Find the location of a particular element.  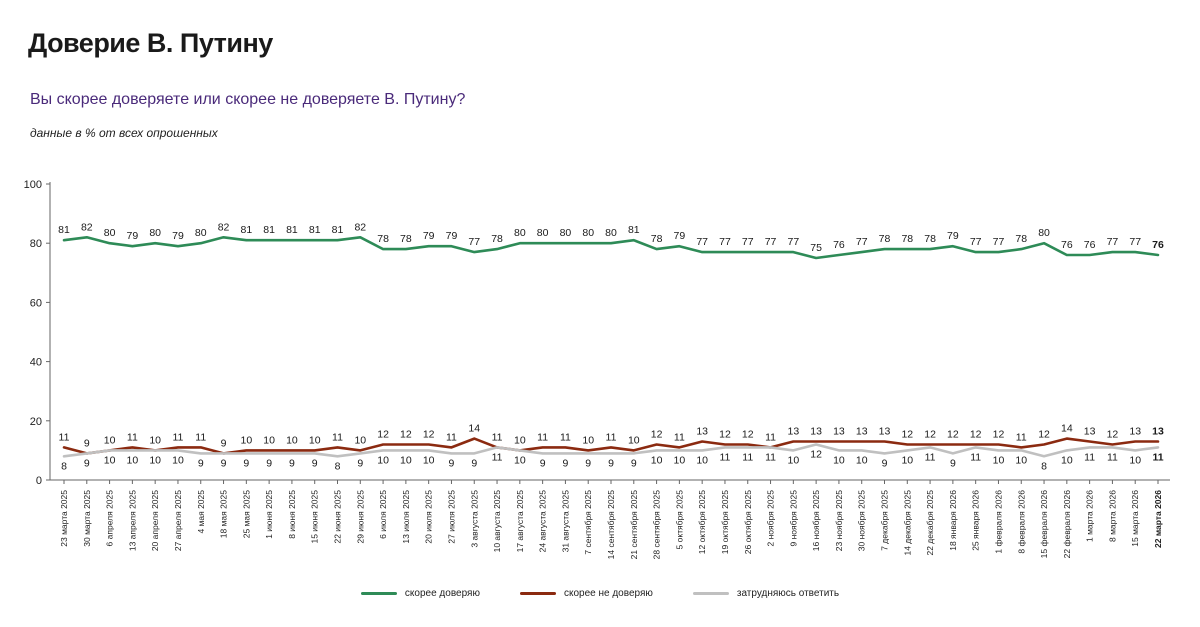

x-tick-label: 31 августа 2025 is located at coordinates (565, 521).